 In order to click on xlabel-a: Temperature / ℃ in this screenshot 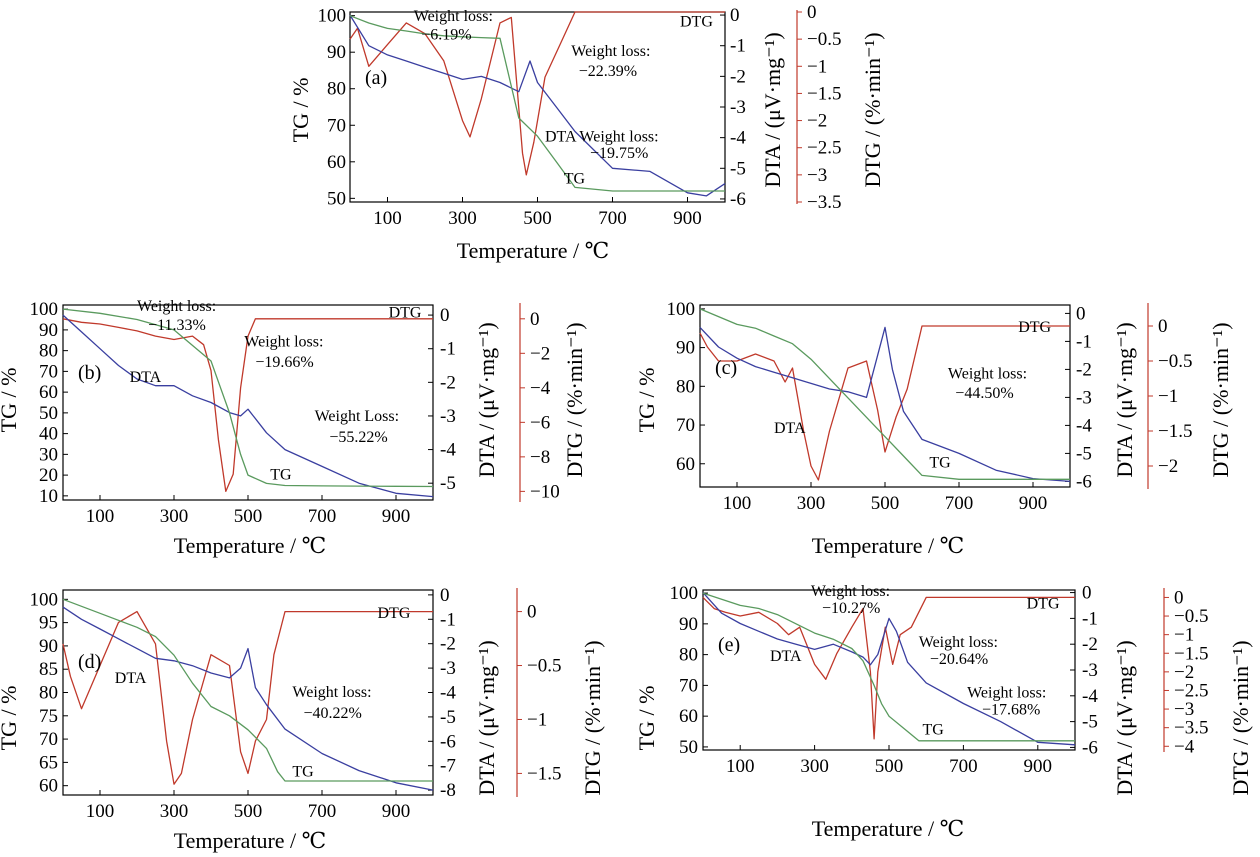, I will do `click(533, 250)`.